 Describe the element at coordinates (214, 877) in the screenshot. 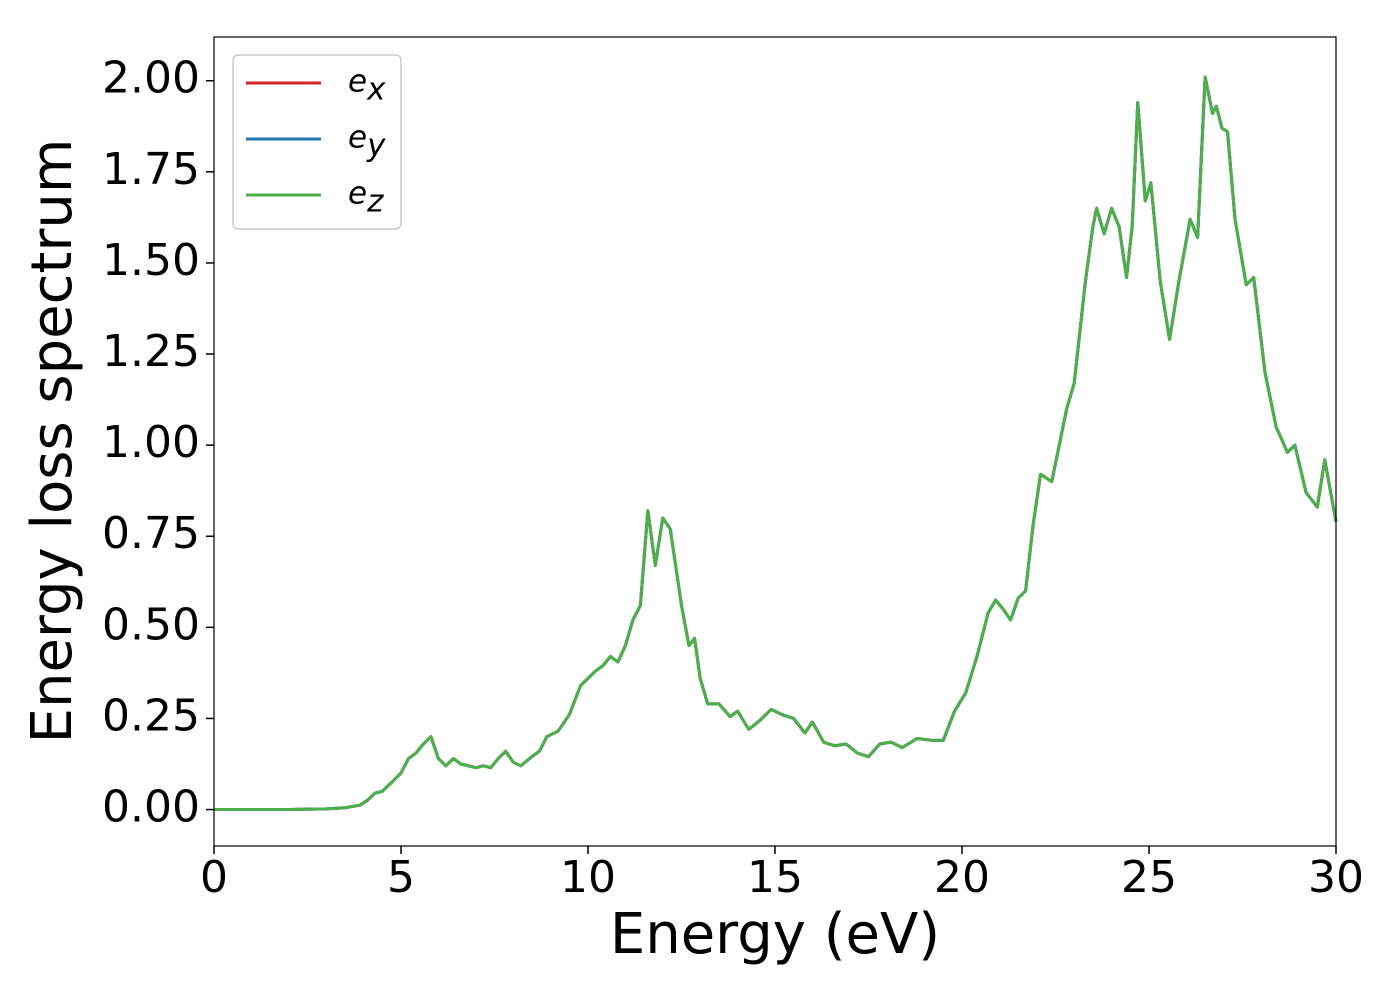

I see `x-tick-label: 0` at that location.